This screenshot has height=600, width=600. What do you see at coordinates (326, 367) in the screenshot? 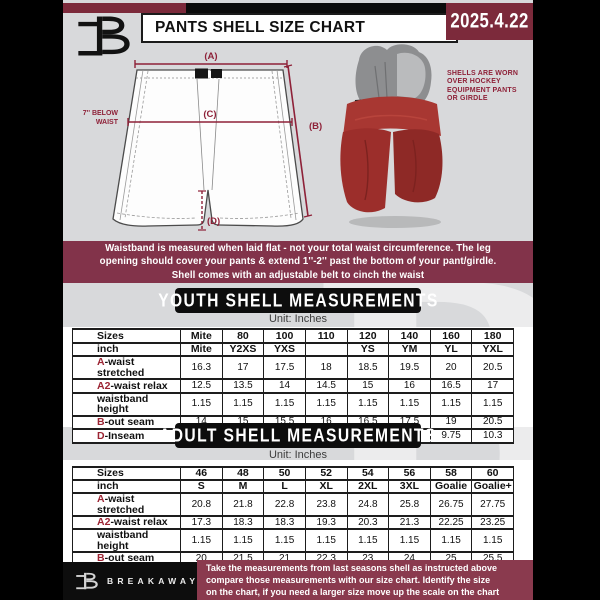
I see `table-cell: 18` at bounding box center [326, 367].